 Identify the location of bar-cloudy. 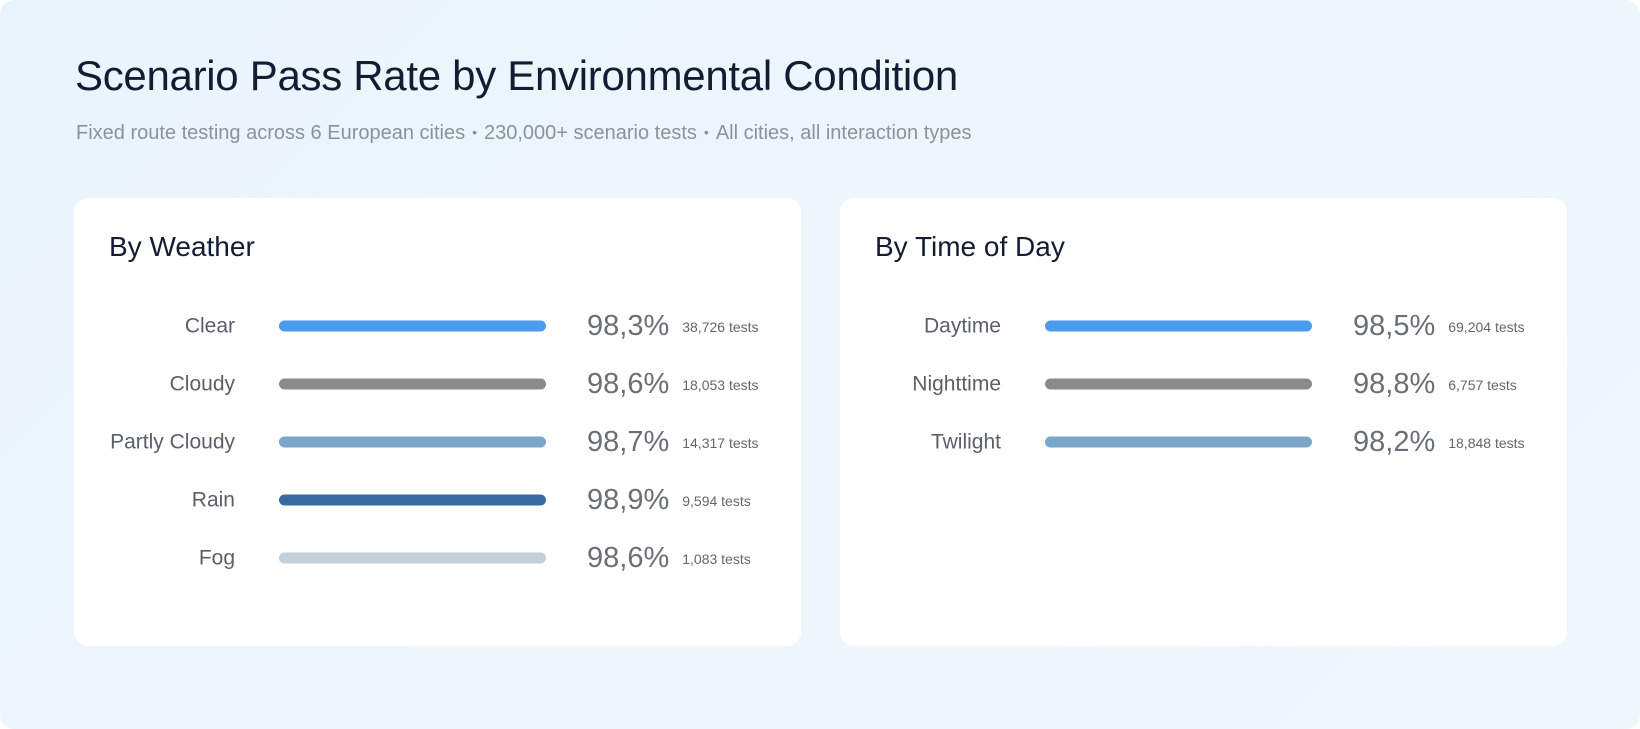
(412, 384).